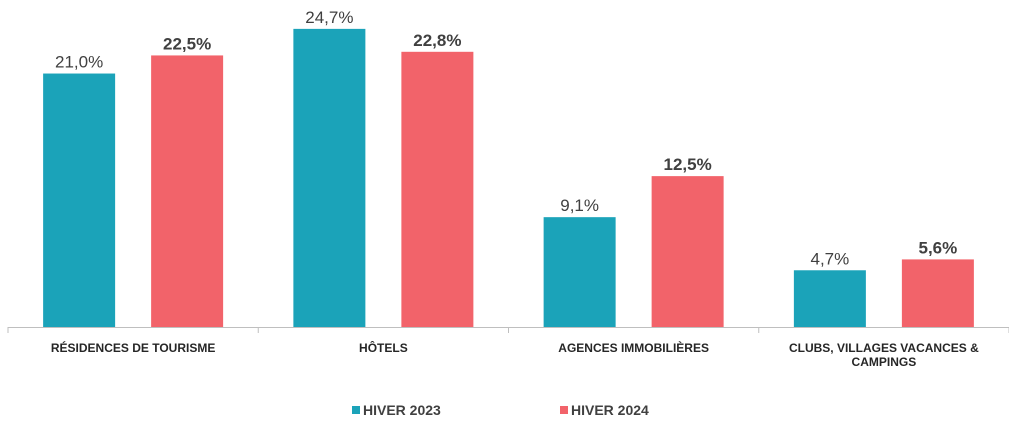 Image resolution: width=1009 pixels, height=422 pixels. What do you see at coordinates (79, 62) in the screenshot?
I see `data-label: 21,0%` at bounding box center [79, 62].